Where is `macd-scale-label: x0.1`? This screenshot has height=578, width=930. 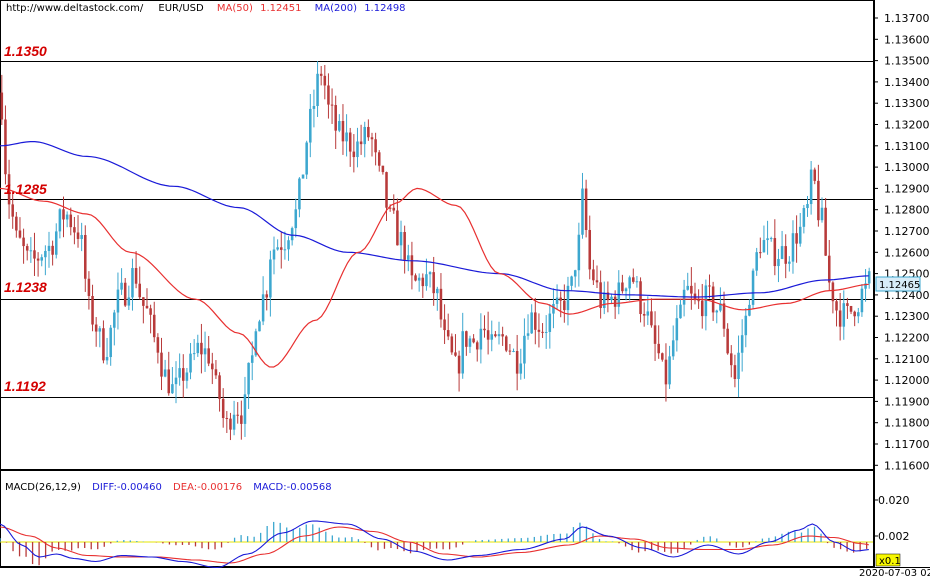
macd-scale-label: x0.1 is located at coordinates (890, 561).